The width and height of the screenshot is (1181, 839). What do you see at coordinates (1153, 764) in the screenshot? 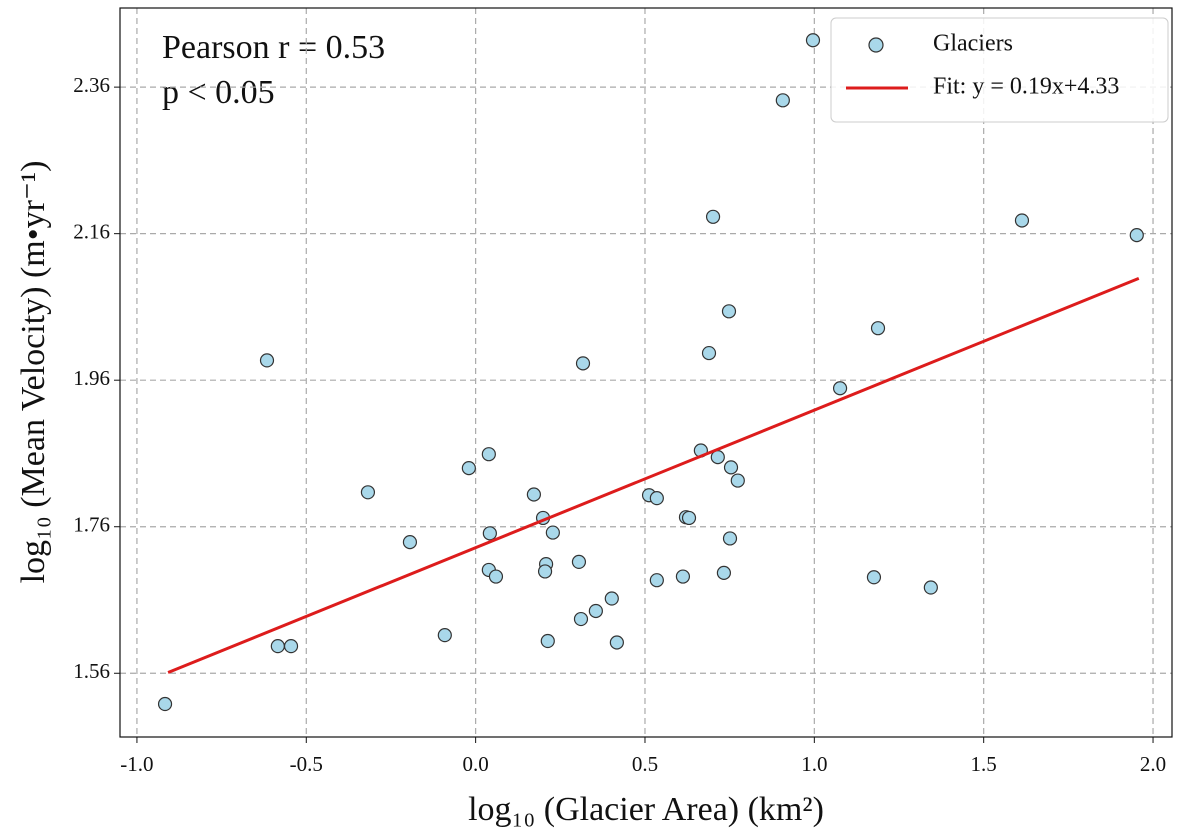
I see `x-tick-label: 2.0` at bounding box center [1153, 764].